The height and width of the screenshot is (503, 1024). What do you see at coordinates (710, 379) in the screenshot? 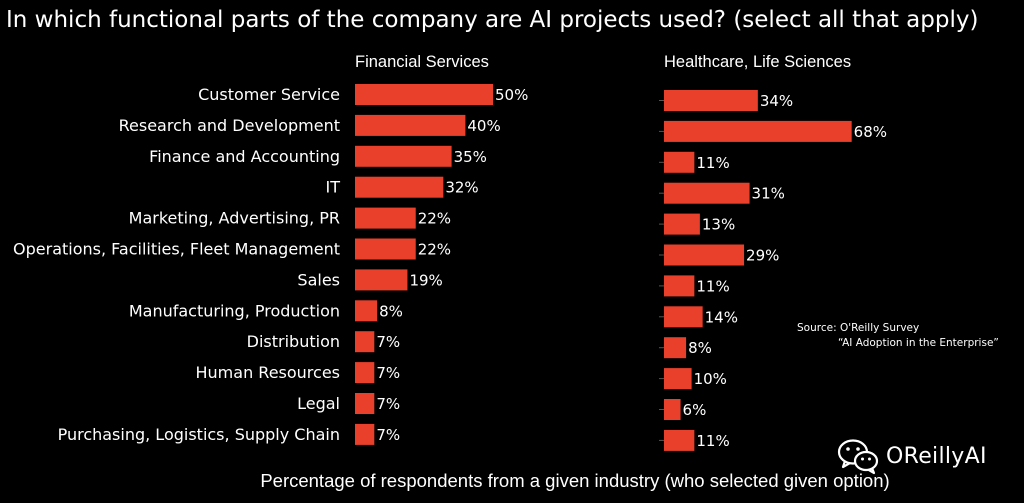
I see `value-label-1-9: 10%` at bounding box center [710, 379].